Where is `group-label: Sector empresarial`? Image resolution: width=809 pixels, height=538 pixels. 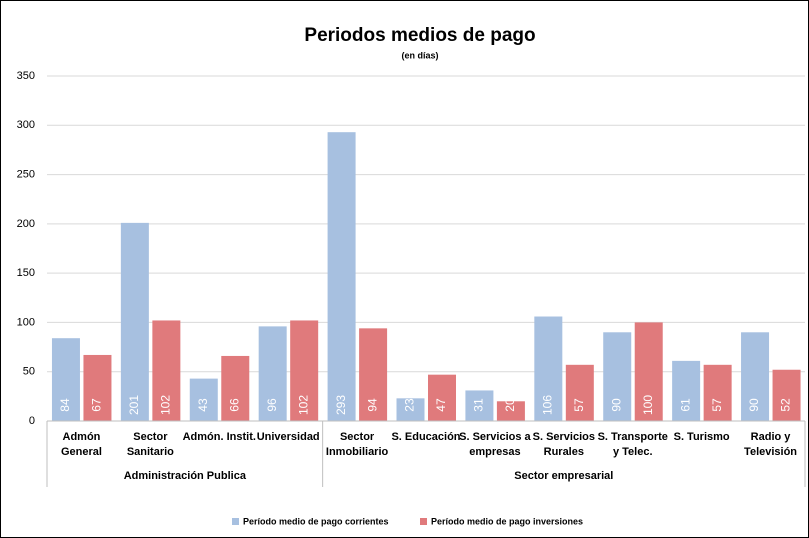 group-label: Sector empresarial is located at coordinates (563, 476).